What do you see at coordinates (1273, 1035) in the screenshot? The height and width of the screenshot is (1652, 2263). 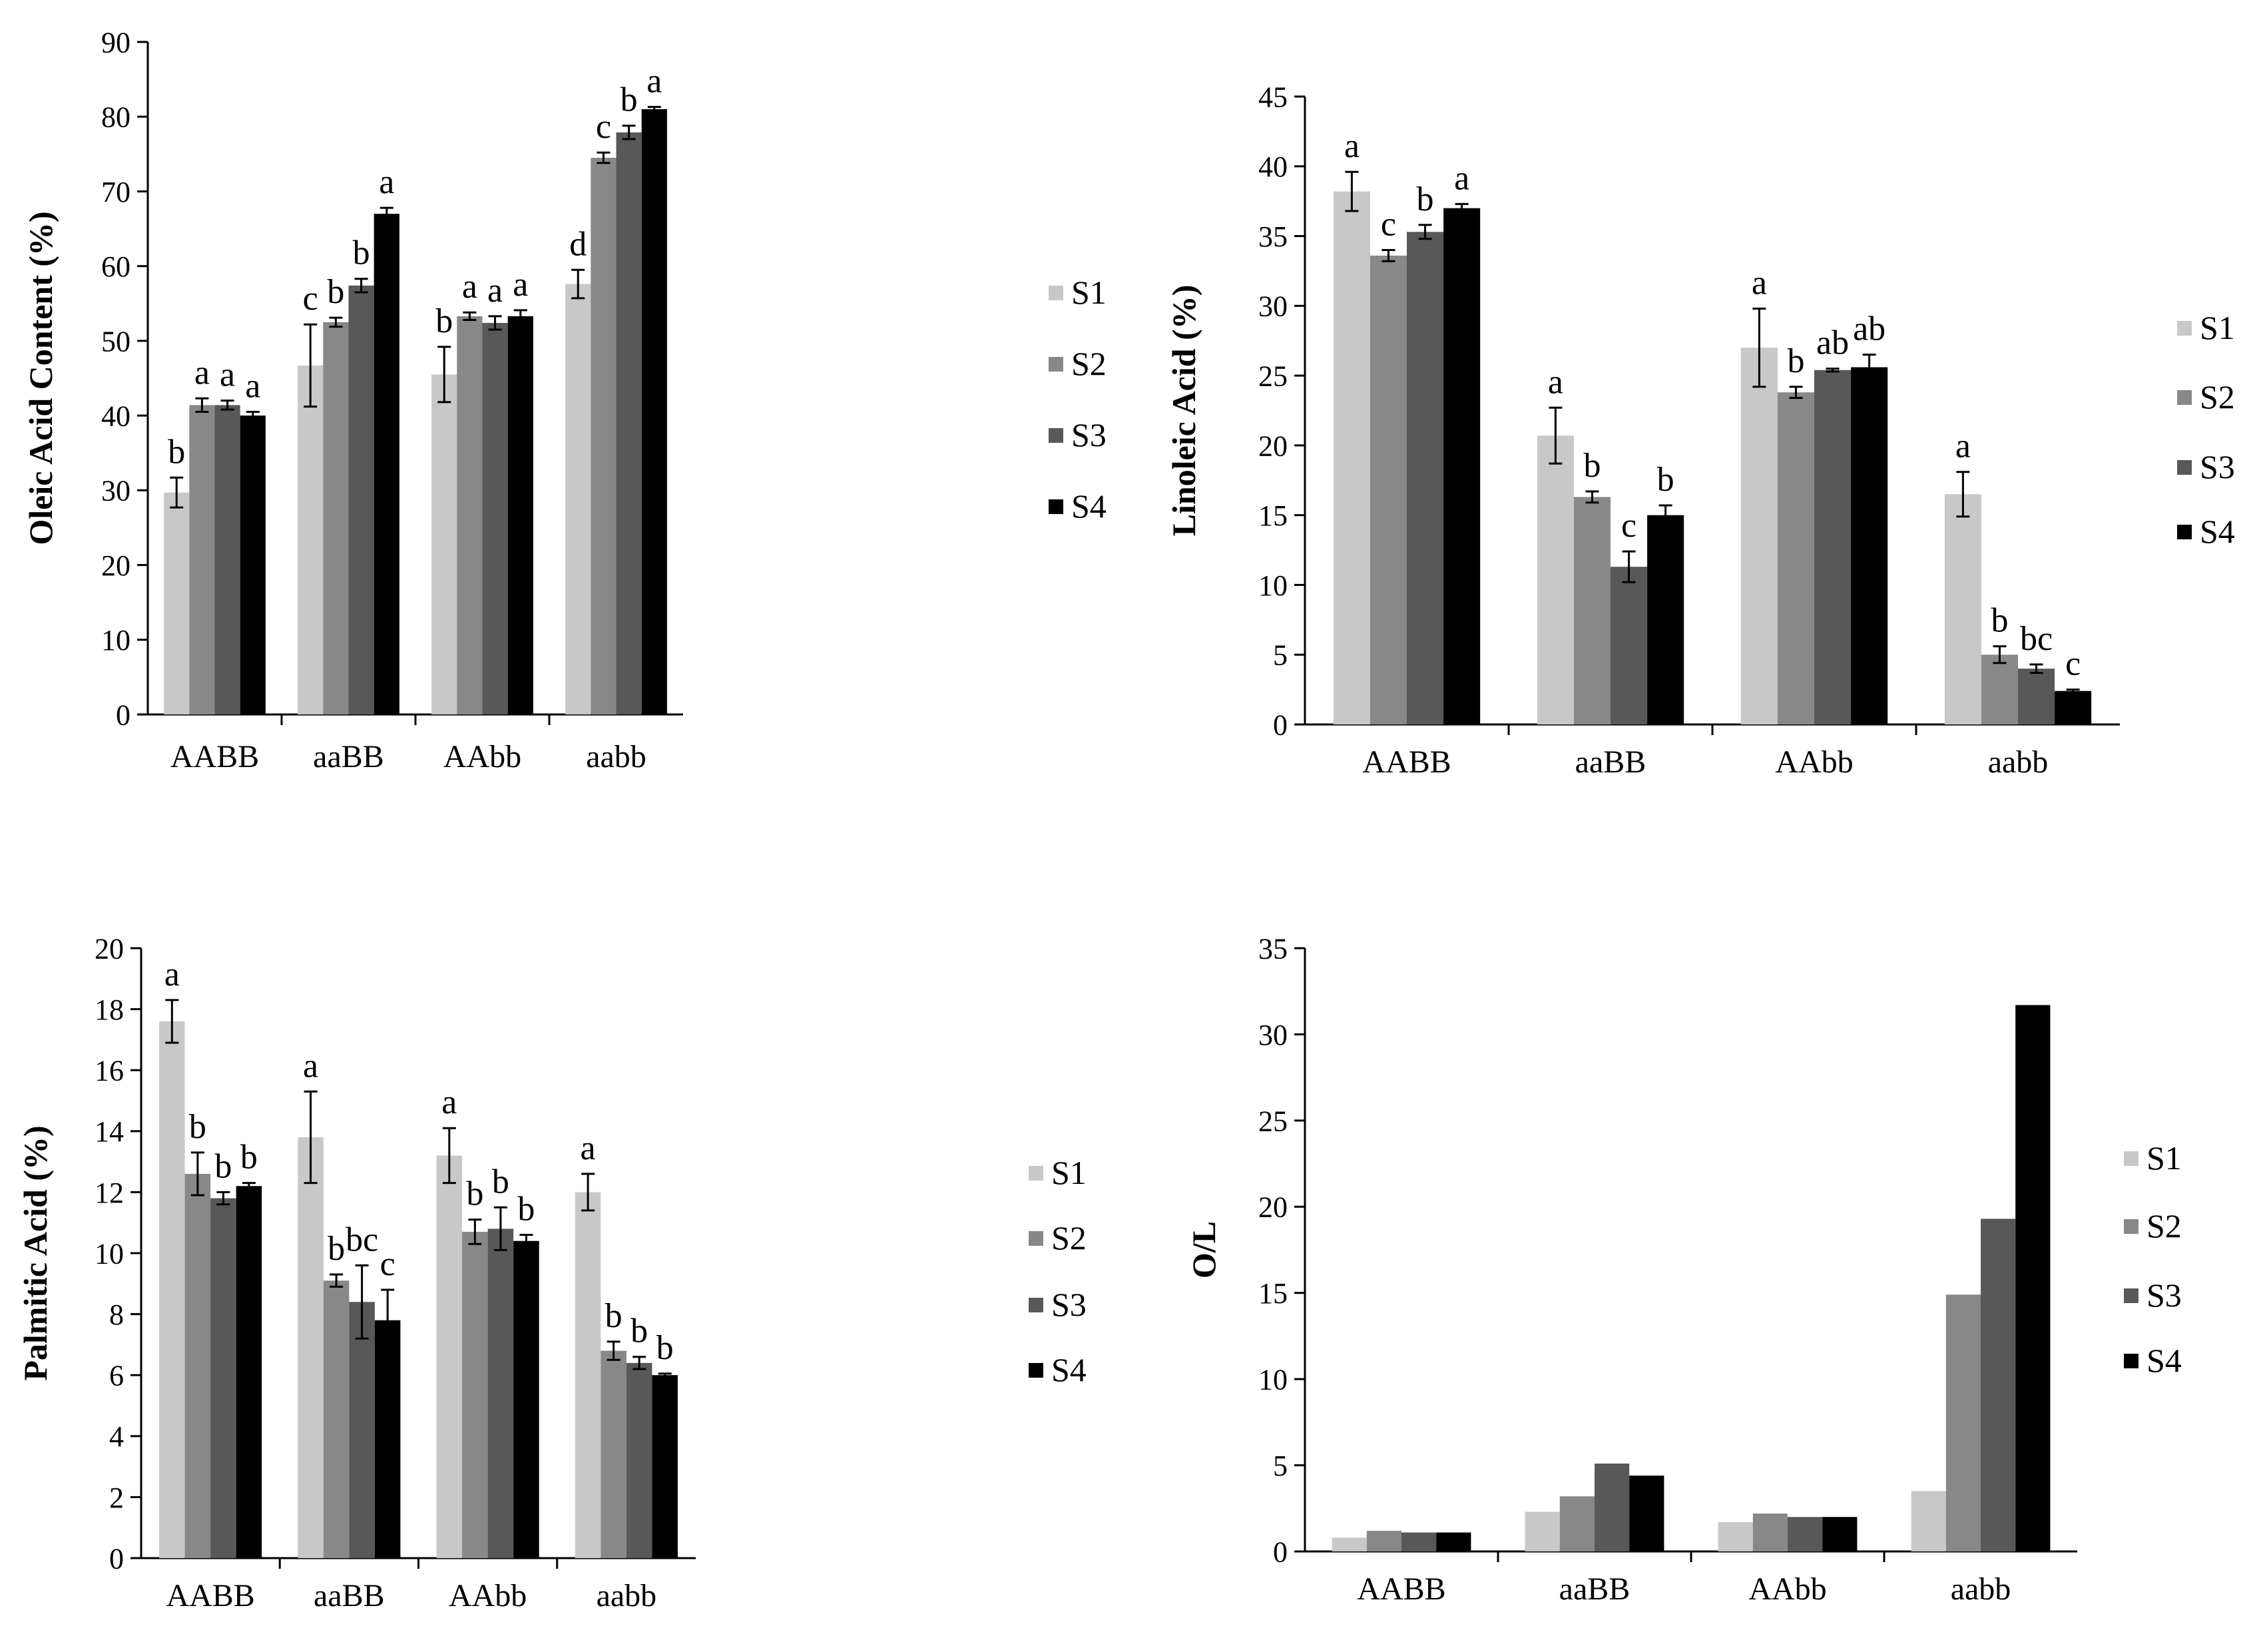 I see `y-tick-label: 30` at bounding box center [1273, 1035].